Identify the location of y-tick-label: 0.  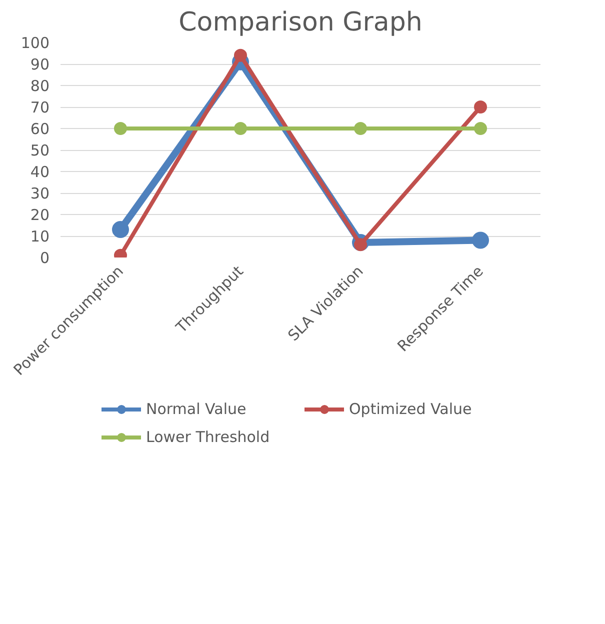
(45, 258).